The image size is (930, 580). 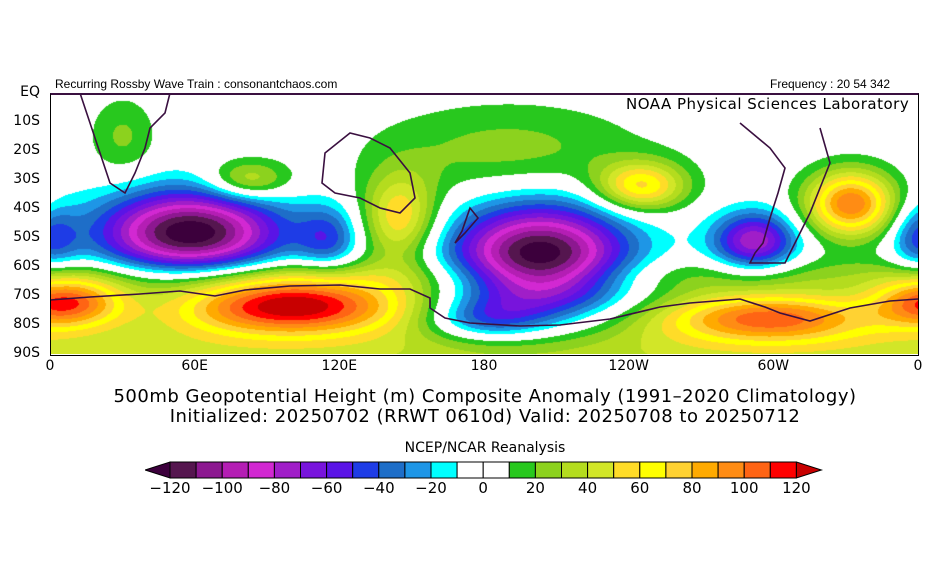 What do you see at coordinates (26, 237) in the screenshot?
I see `lat-tick-label: 50S` at bounding box center [26, 237].